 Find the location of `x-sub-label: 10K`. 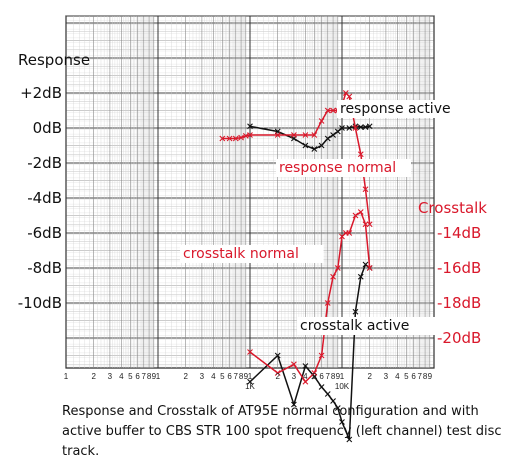

x-sub-label: 10K is located at coordinates (342, 386).